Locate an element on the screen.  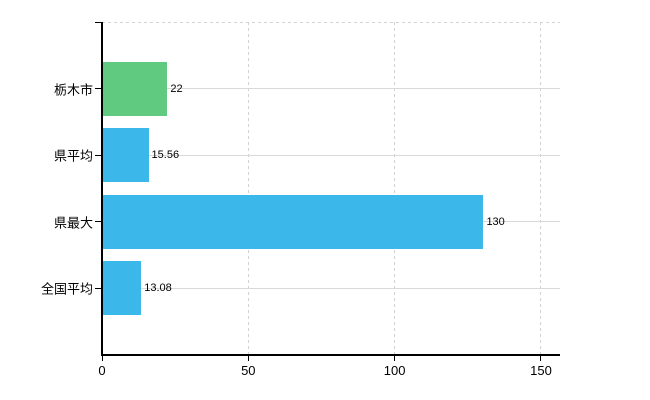
category-label-2: 県平均 is located at coordinates (73, 156).